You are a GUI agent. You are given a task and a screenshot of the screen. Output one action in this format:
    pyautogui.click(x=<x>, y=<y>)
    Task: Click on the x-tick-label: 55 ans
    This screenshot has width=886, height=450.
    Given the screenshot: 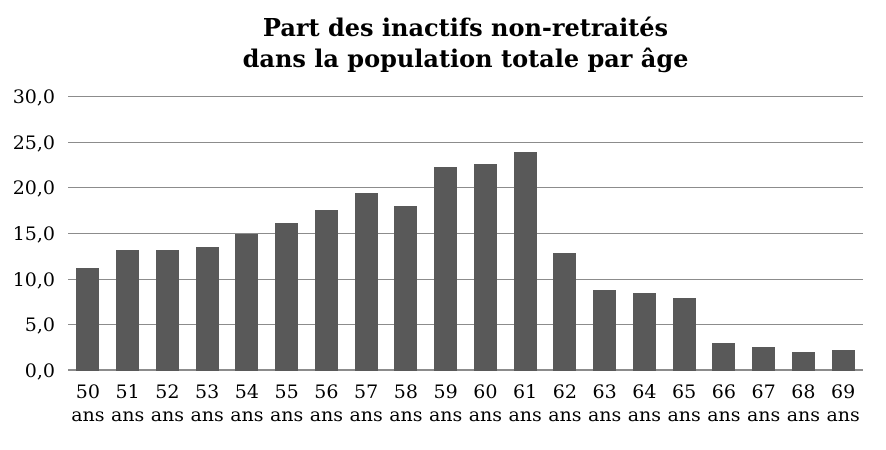 What is the action you would take?
    pyautogui.click(x=287, y=404)
    